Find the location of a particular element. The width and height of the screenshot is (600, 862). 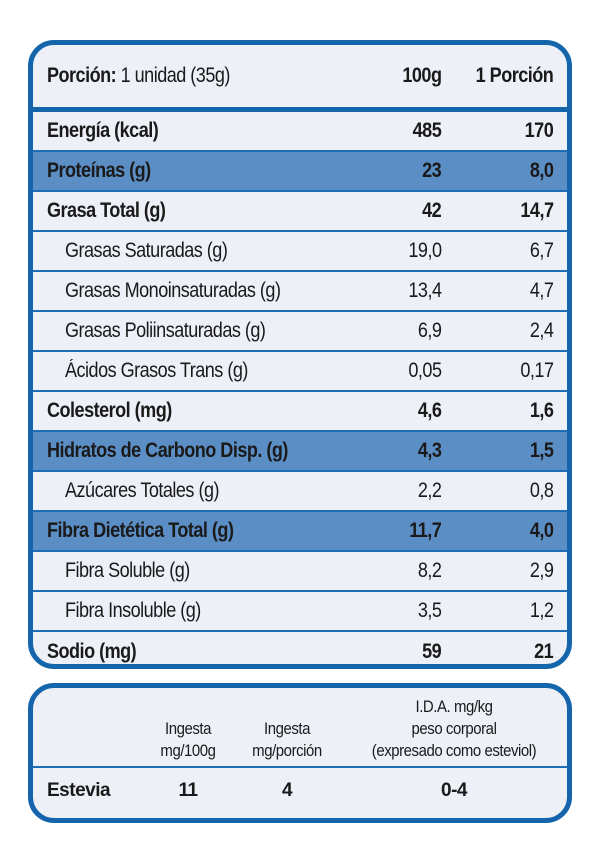

col-header-ingesta-100g: Ingesta mg/100g is located at coordinates (188, 739).